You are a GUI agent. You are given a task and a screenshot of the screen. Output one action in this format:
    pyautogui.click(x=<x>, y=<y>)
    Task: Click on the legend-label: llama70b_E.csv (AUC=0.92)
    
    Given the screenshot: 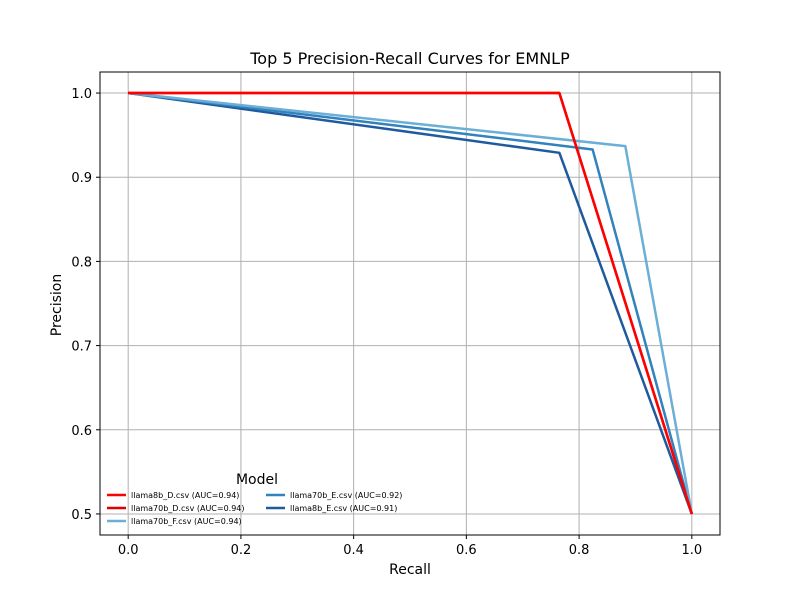 What is the action you would take?
    pyautogui.click(x=346, y=495)
    